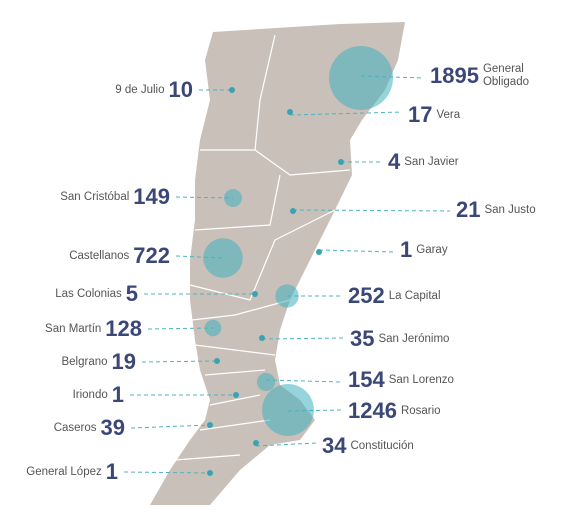 Image resolution: width=572 pixels, height=522 pixels. Describe the element at coordinates (448, 115) in the screenshot. I see `department-name: Vera` at that location.